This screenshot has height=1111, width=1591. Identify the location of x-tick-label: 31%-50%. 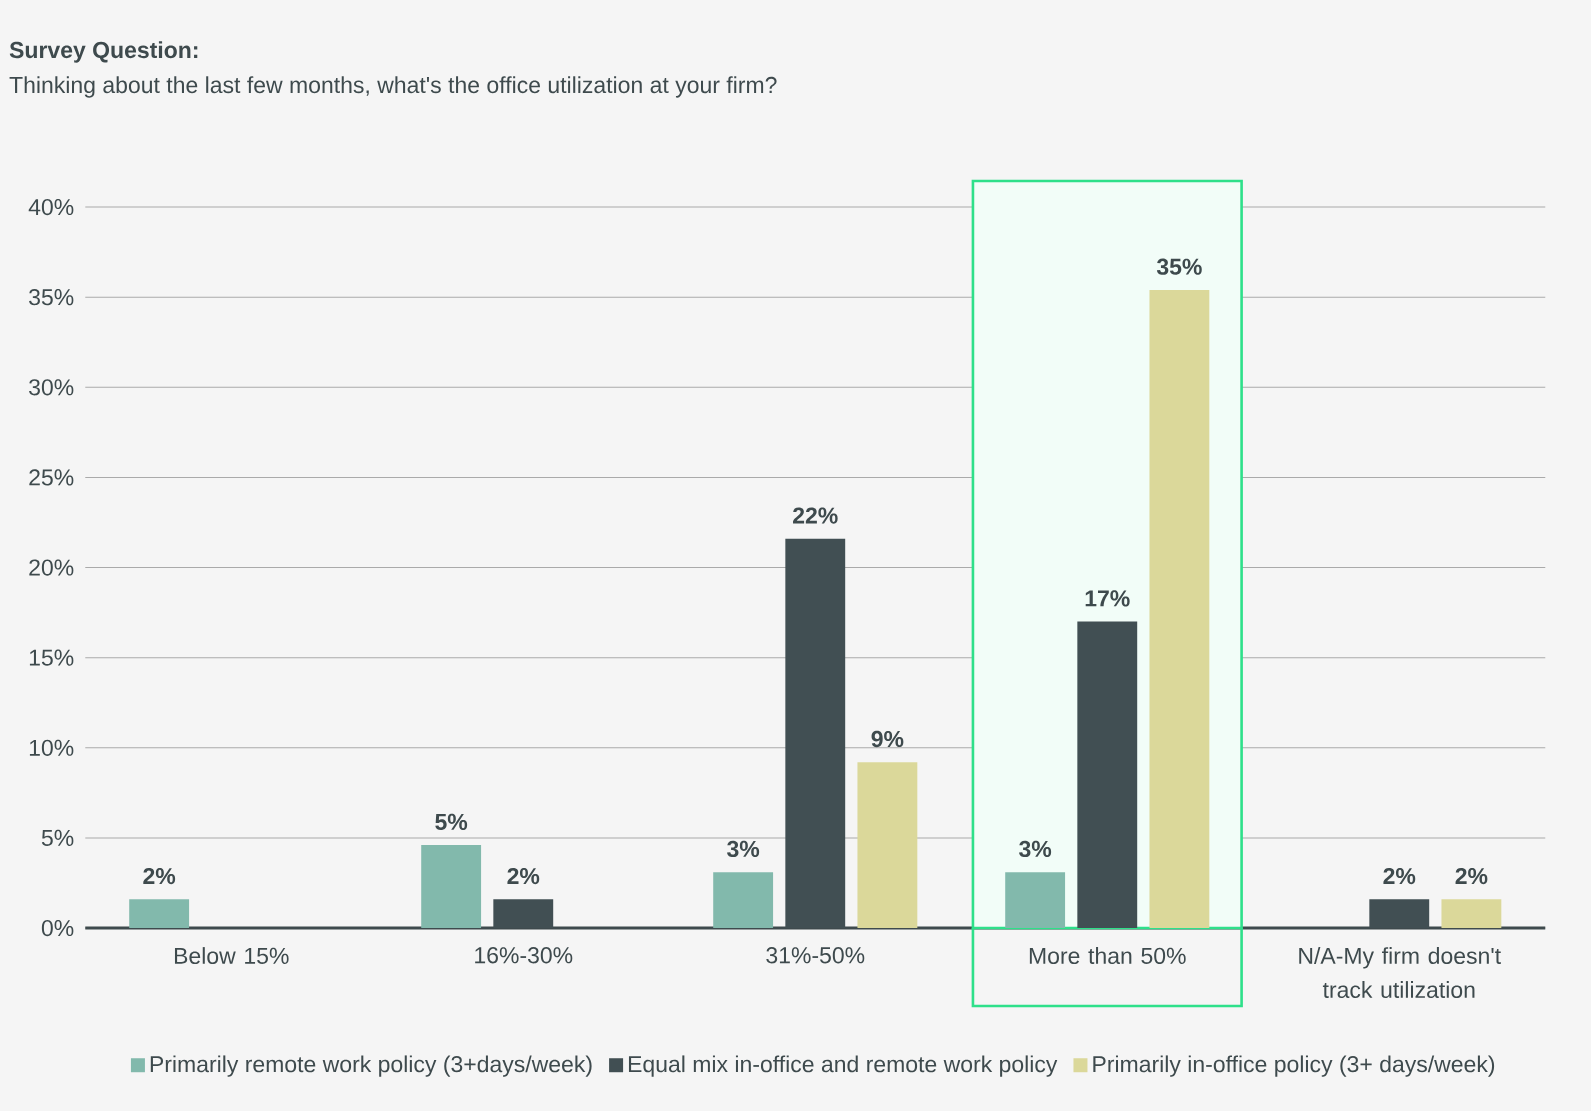
(815, 955).